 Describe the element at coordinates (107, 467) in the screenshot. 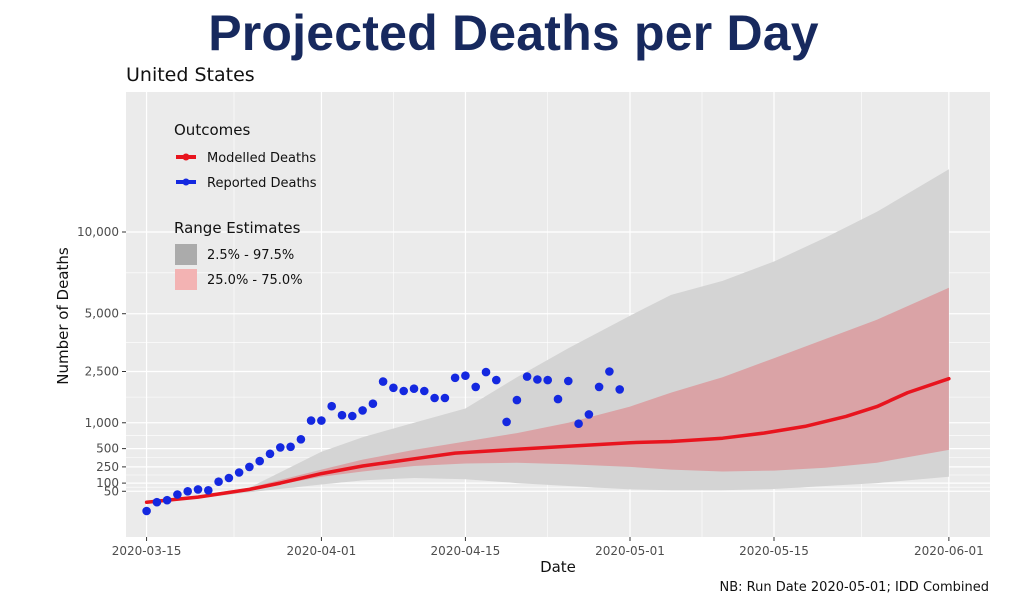

I see `y-tick-label: 250` at that location.